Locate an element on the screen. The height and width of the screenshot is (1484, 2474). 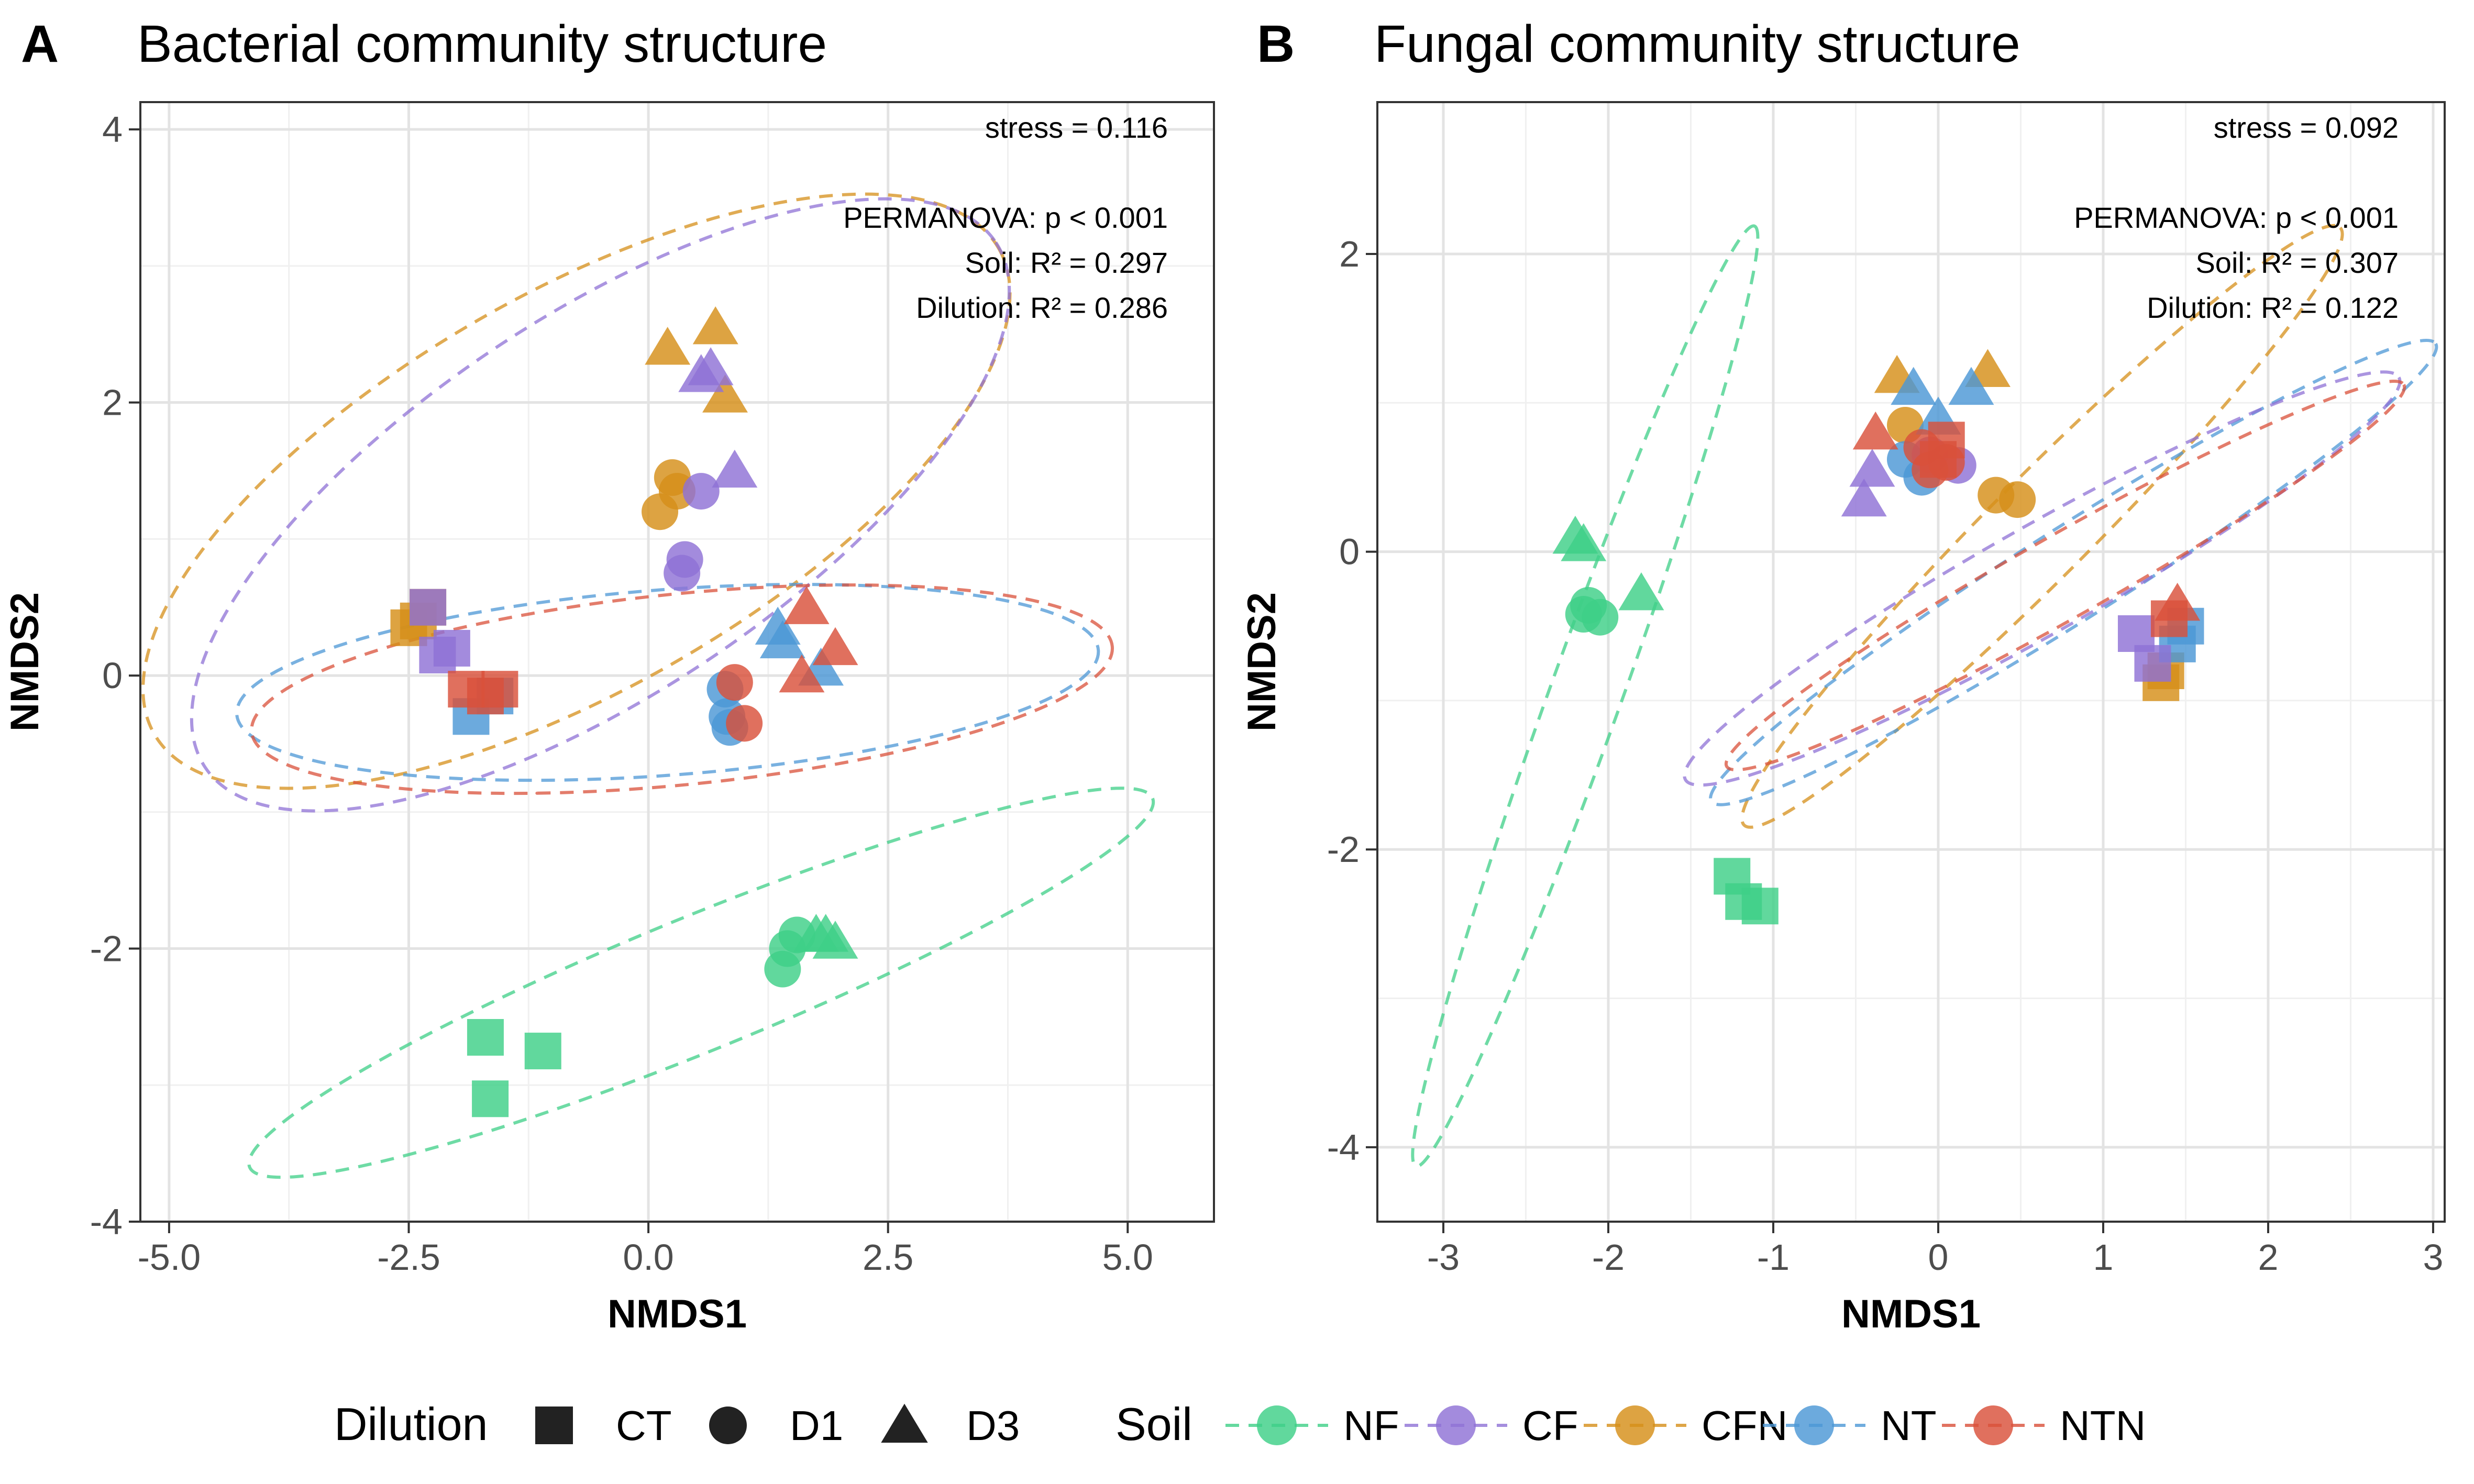
legend-dilution-items: CT D1 D3 is located at coordinates (777, 1425).